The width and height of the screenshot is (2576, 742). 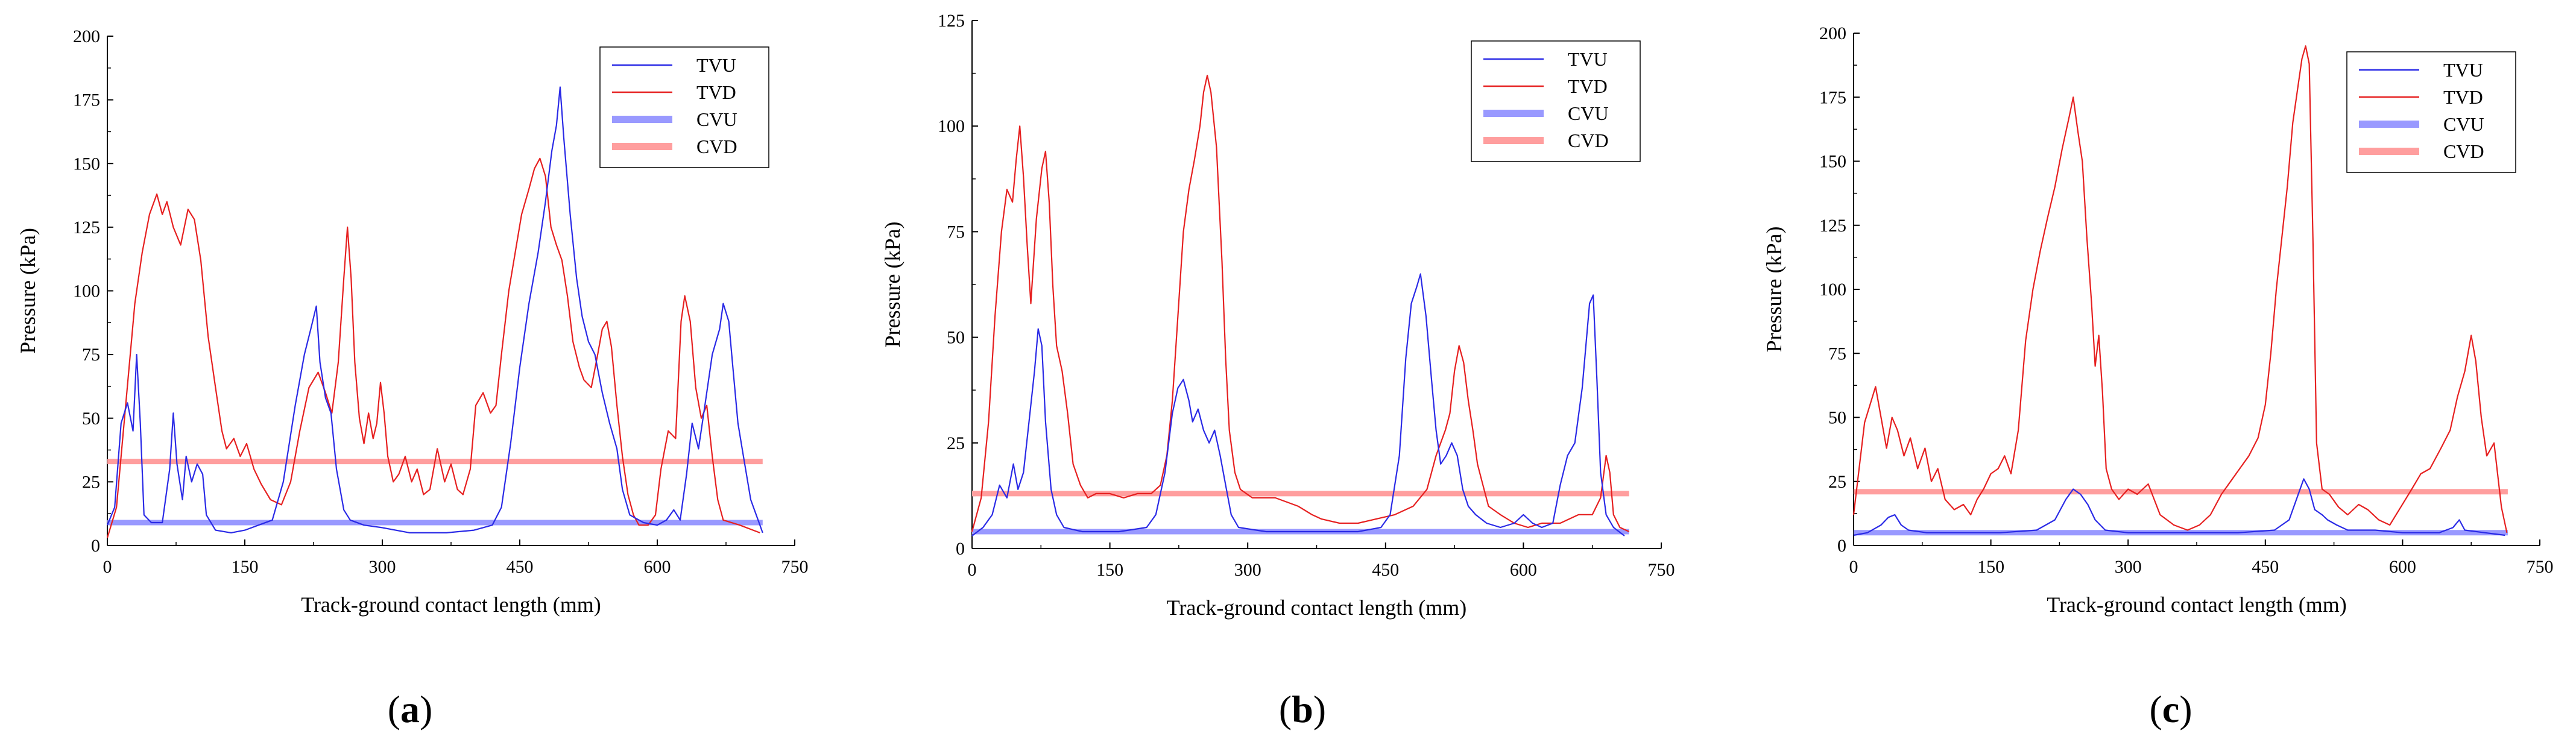 What do you see at coordinates (2185, 710) in the screenshot?
I see `caption-c-close: )` at bounding box center [2185, 710].